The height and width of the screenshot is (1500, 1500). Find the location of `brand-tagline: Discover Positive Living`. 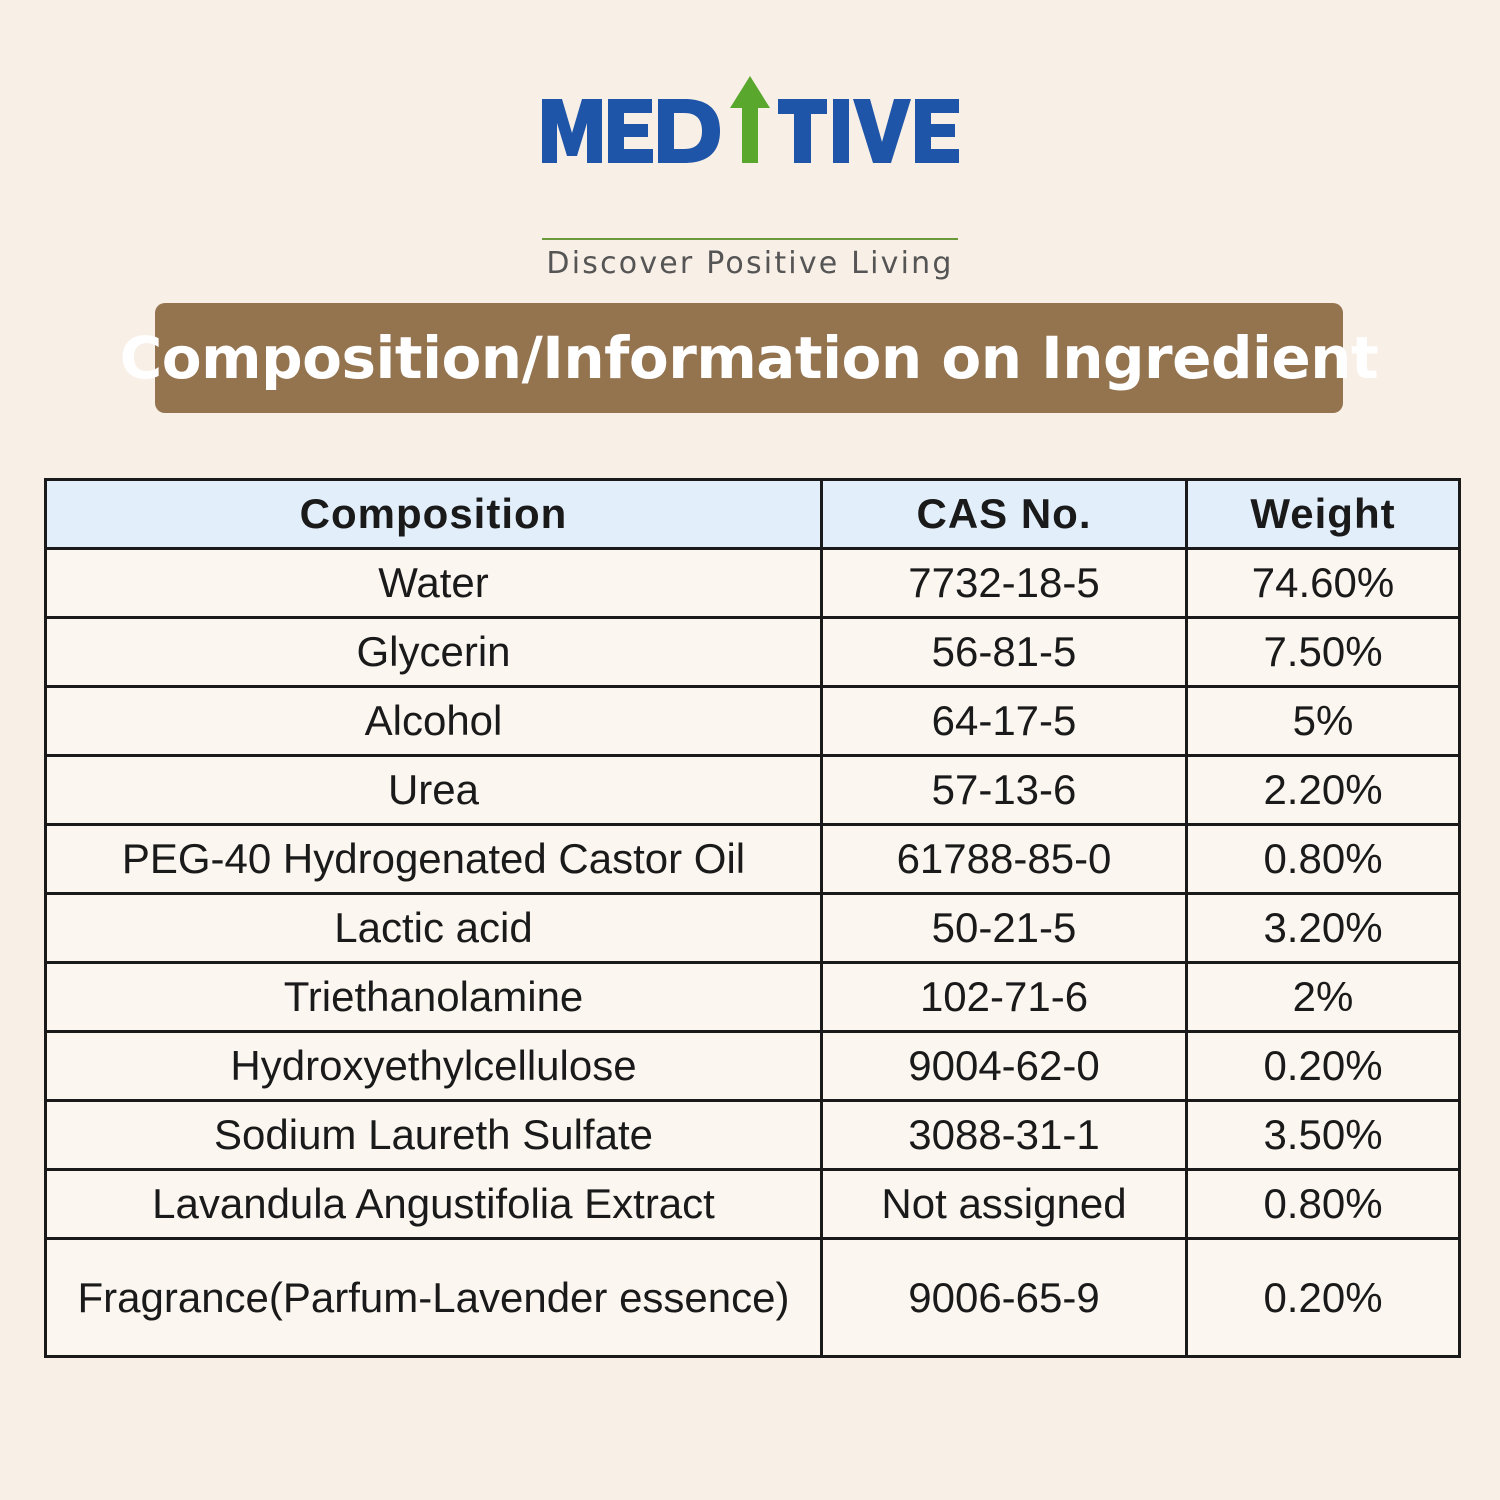

brand-tagline: Discover Positive Living is located at coordinates (750, 263).